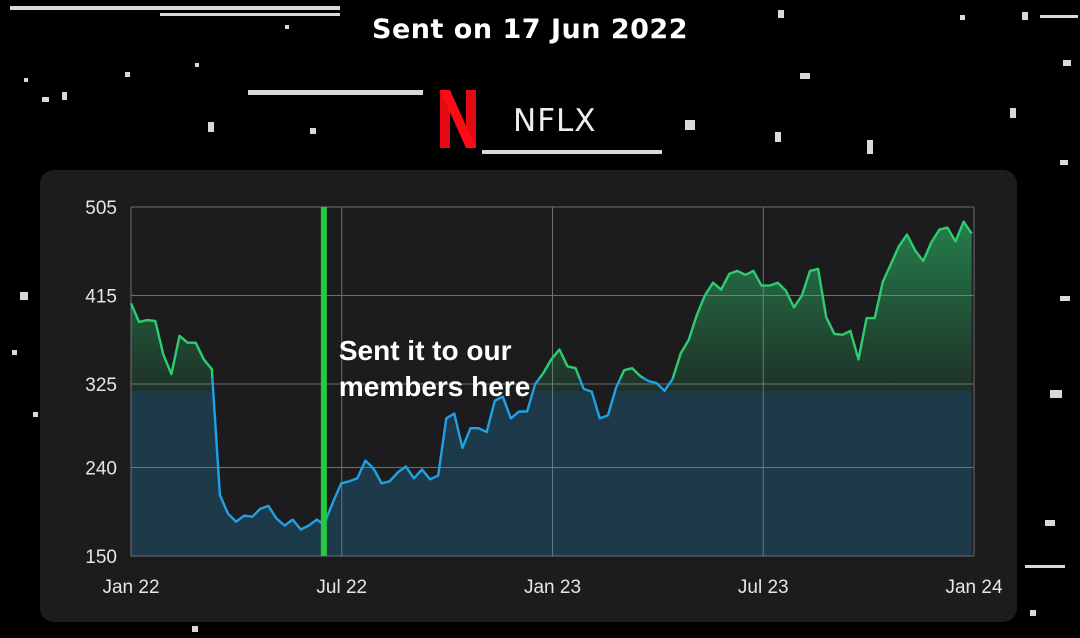  I want to click on logo-right-stroke, so click(471, 119).